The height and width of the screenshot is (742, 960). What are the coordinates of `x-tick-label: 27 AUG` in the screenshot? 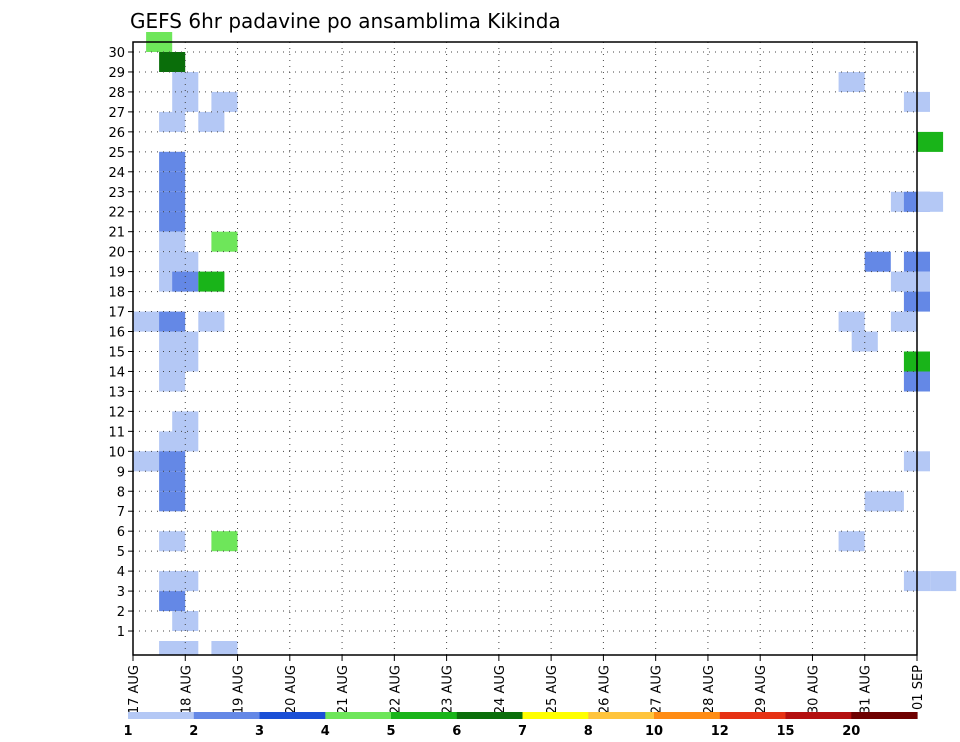 It's located at (657, 689).